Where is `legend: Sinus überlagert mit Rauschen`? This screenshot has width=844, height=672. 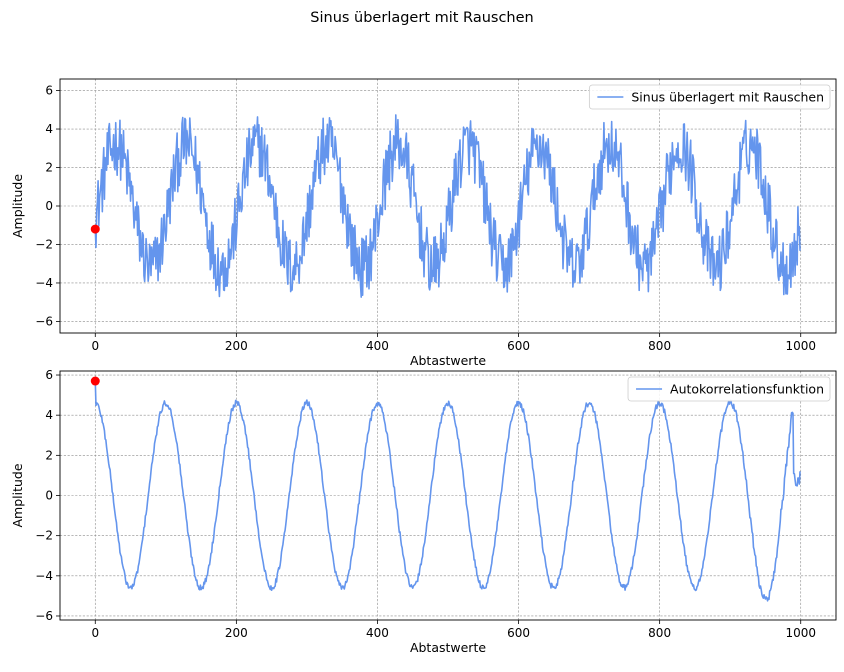
legend: Sinus überlagert mit Rauschen is located at coordinates (709, 97).